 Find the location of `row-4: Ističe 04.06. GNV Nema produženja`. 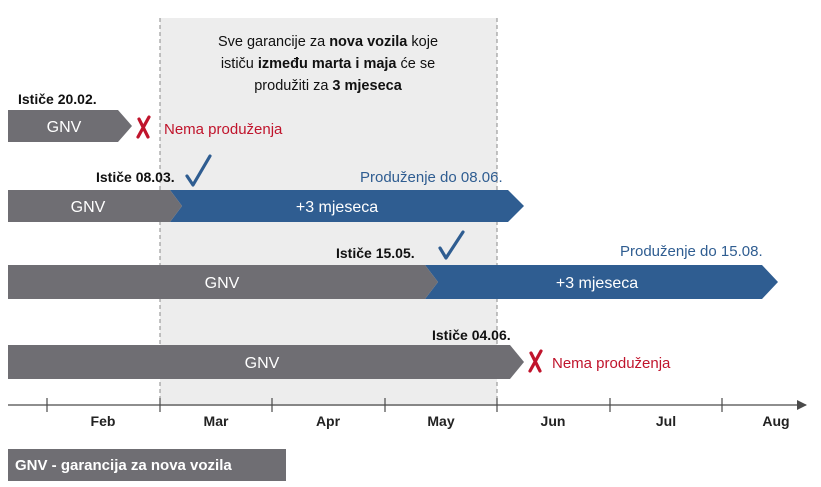

row-4: Ističe 04.06. GNV Nema produženja is located at coordinates (339, 353).